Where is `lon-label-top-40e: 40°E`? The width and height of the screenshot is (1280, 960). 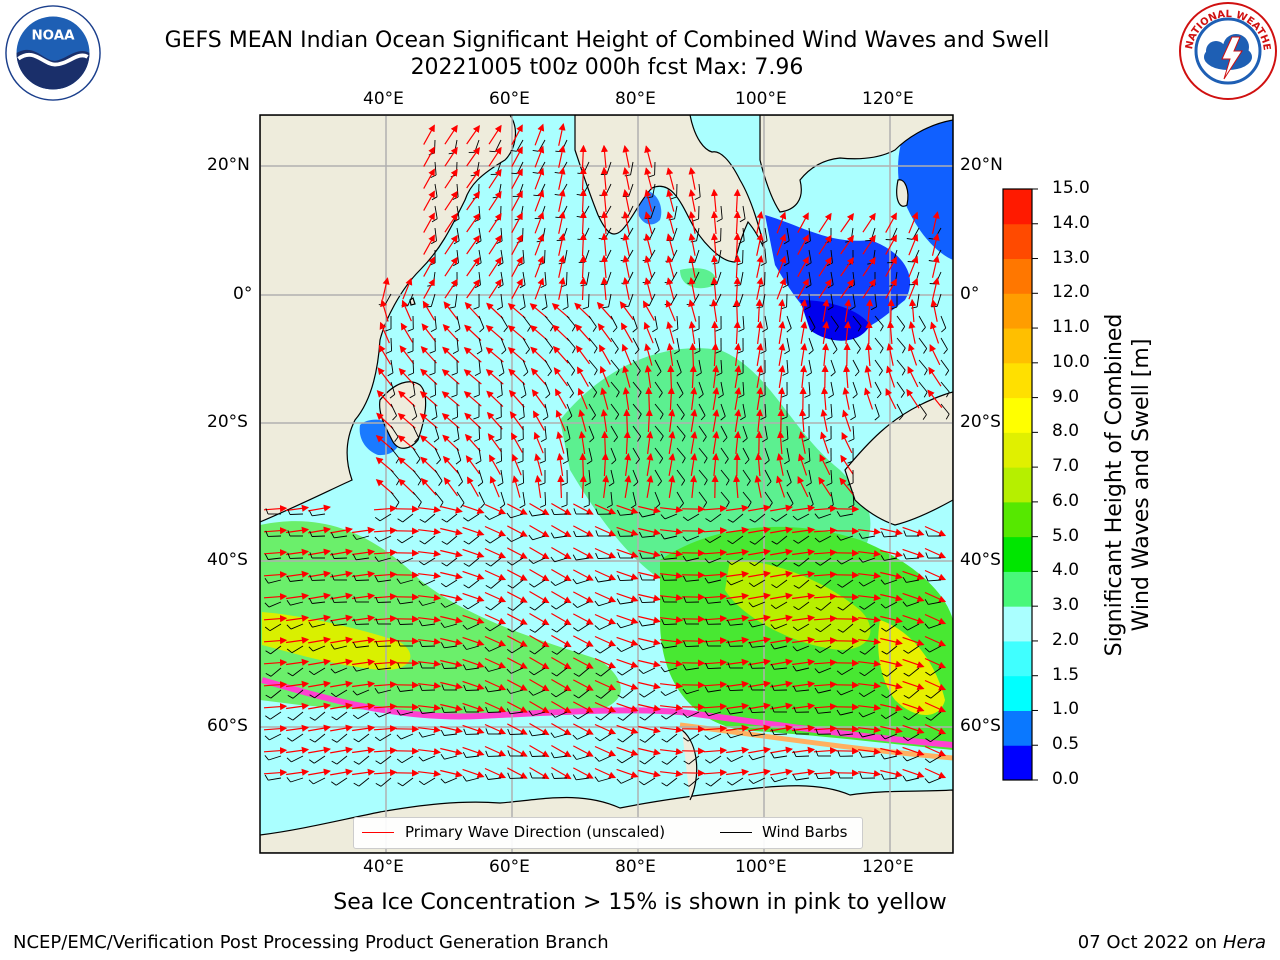
lon-label-top-40e: 40°E is located at coordinates (383, 99).